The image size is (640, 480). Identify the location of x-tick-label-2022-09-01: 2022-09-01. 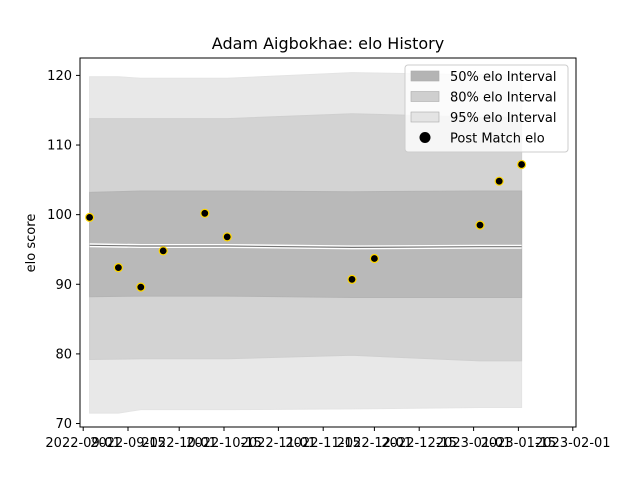
(83, 443).